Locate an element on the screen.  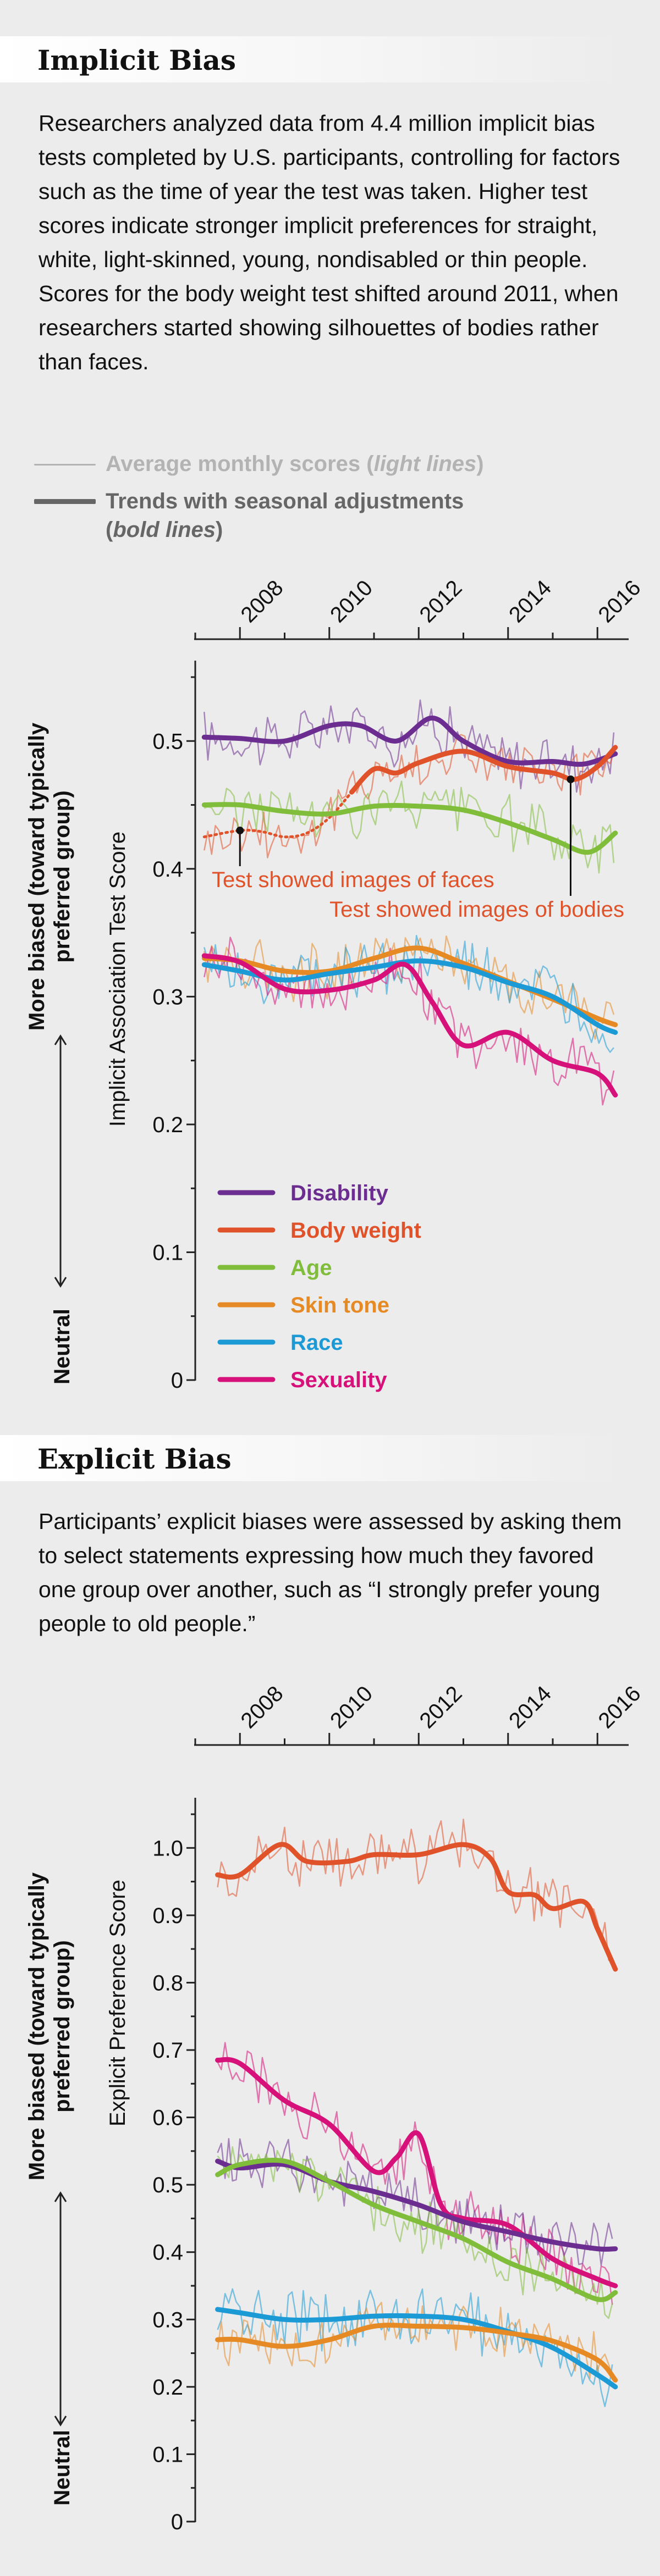
legend-label-age: Age is located at coordinates (311, 1268).